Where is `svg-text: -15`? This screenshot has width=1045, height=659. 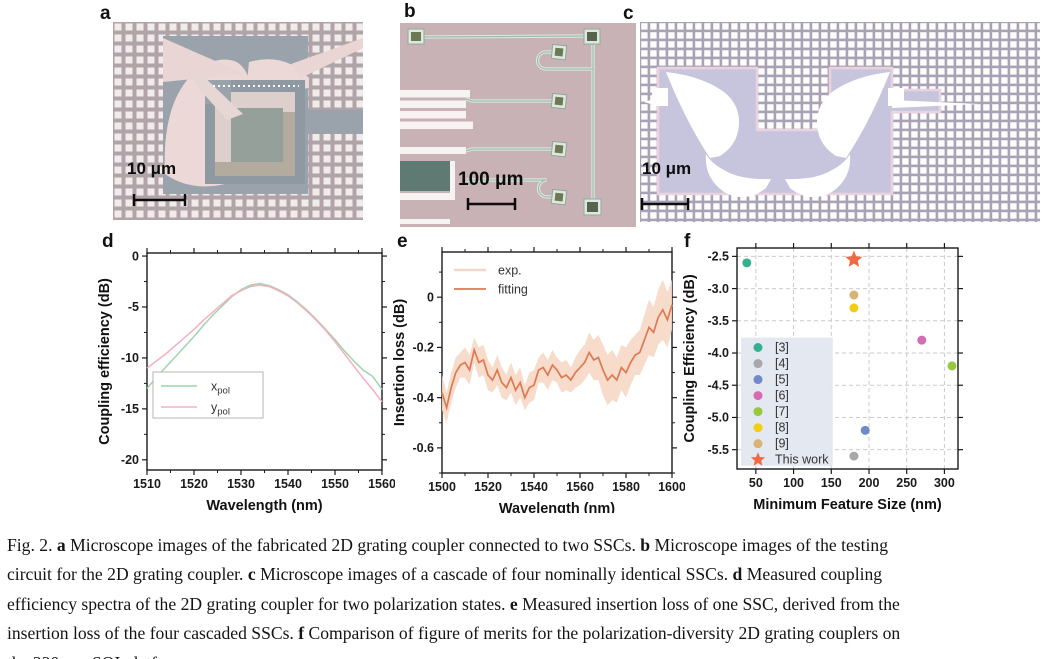 svg-text: -15 is located at coordinates (130, 409).